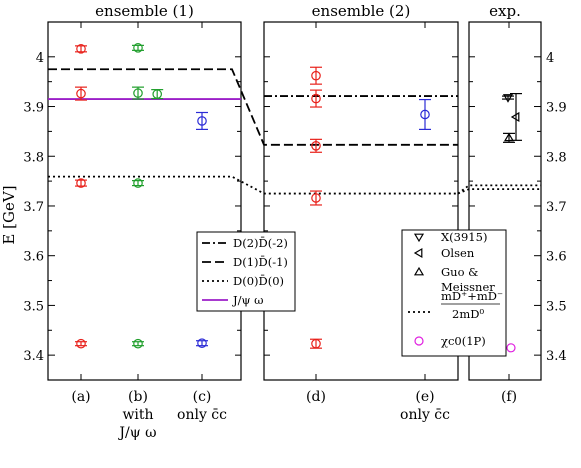 The height and width of the screenshot is (468, 581). Describe the element at coordinates (137, 415) in the screenshot. I see `column-label: with` at that location.